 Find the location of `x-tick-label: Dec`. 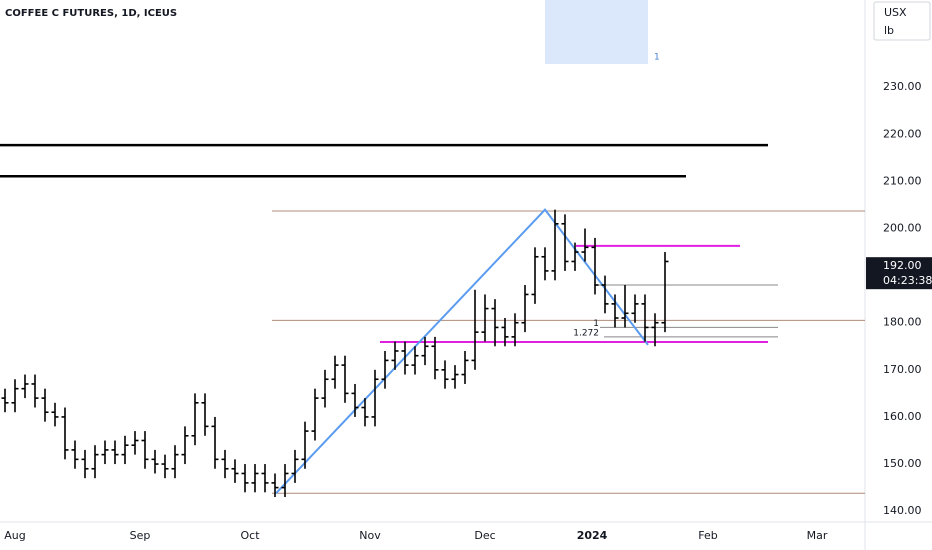

x-tick-label: Dec is located at coordinates (484, 535).